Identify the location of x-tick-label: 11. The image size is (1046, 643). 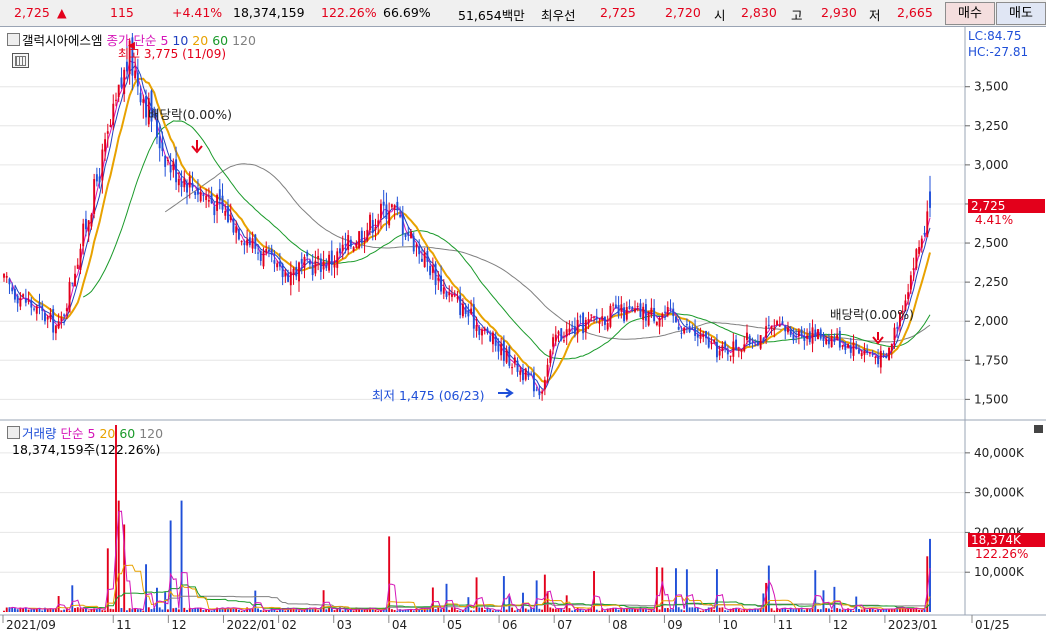
(785, 625).